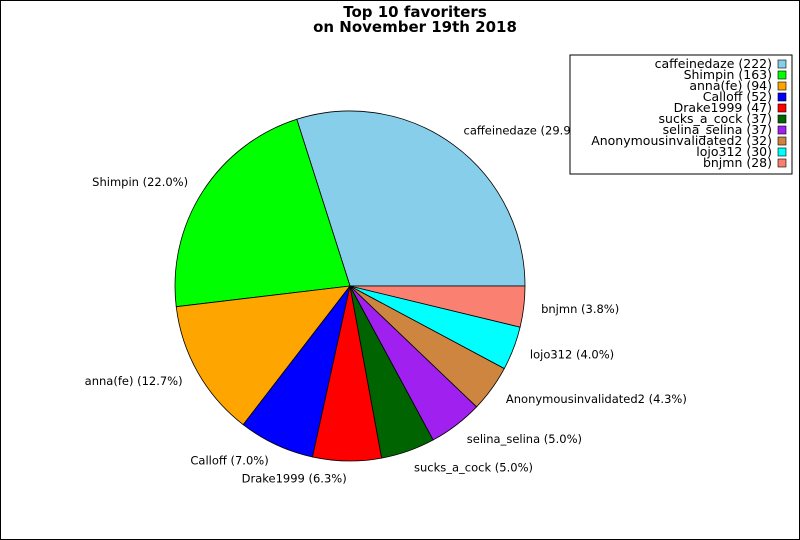 This screenshot has width=800, height=540. Describe the element at coordinates (473, 468) in the screenshot. I see `slice-label: sucks_a_cock (5.0%)` at that location.